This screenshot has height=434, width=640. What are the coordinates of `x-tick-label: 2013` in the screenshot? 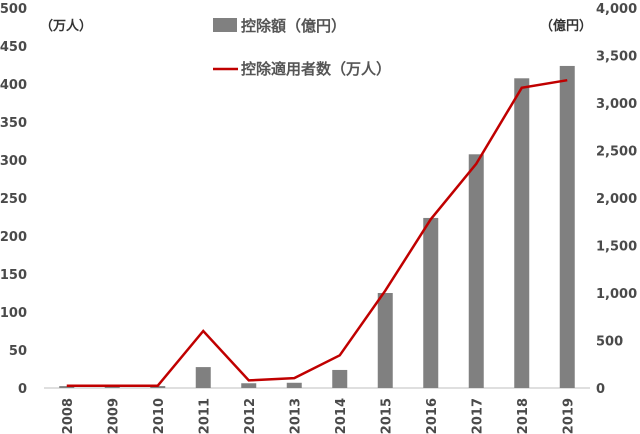 It's located at (295, 416).